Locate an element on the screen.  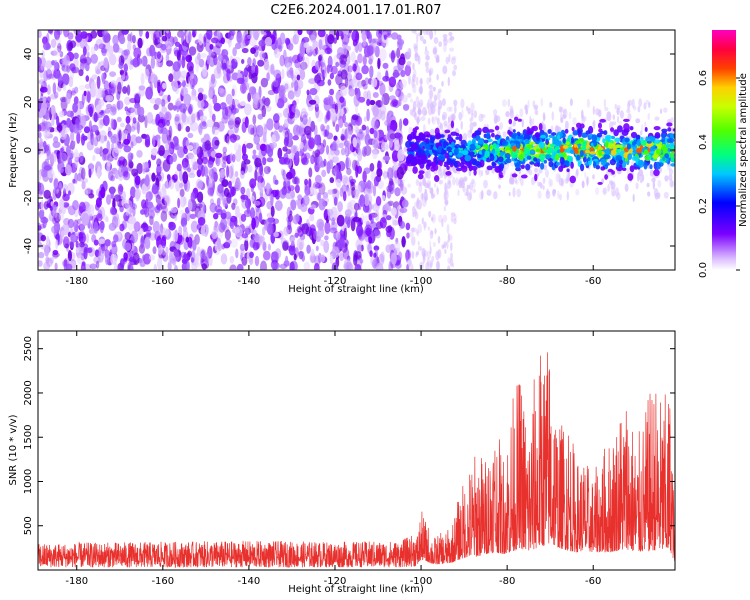
x-tick-label: -100 is located at coordinates (421, 281).